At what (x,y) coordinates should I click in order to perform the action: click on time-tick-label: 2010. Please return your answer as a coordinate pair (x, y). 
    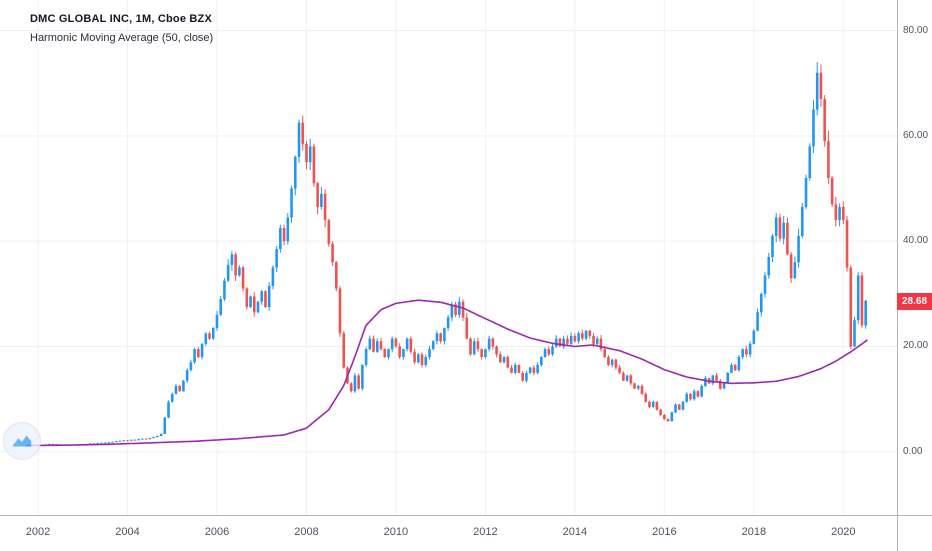
    Looking at the image, I should click on (396, 532).